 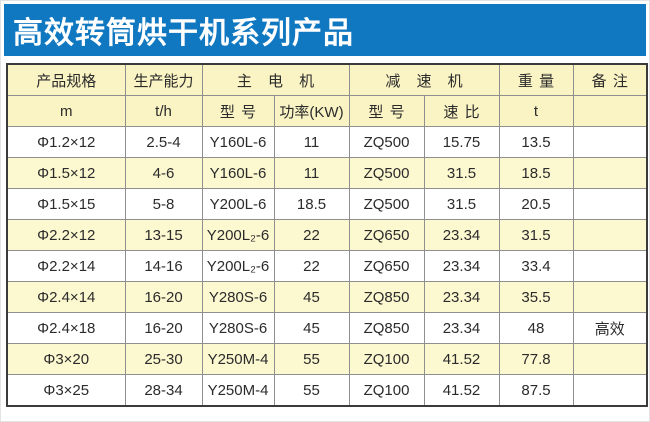 I want to click on cell-reducer-ratio: 15.75, so click(x=461, y=142).